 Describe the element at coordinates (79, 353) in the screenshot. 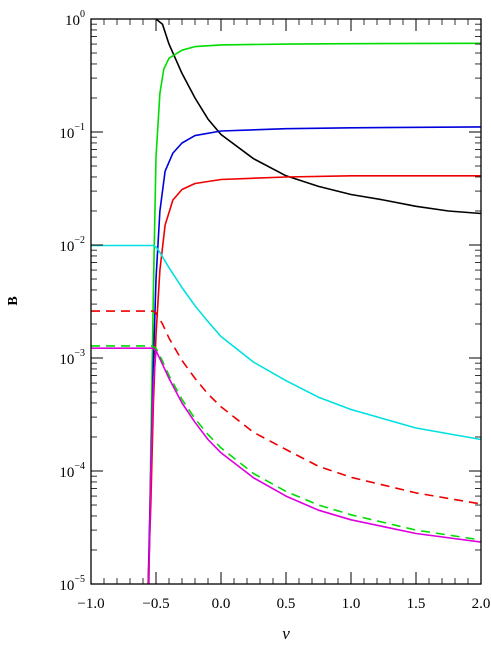

I see `y-tick-exponent: −3` at that location.